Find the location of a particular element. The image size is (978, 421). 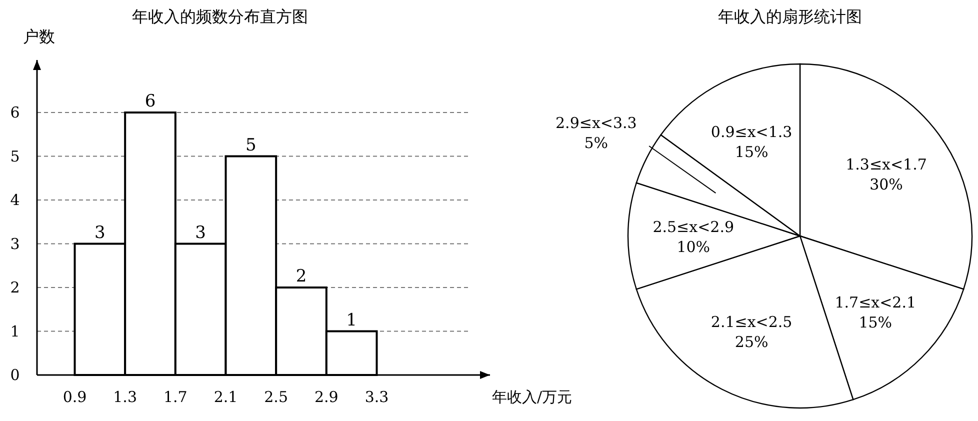

x-tick-label: 3.3 is located at coordinates (376, 397).